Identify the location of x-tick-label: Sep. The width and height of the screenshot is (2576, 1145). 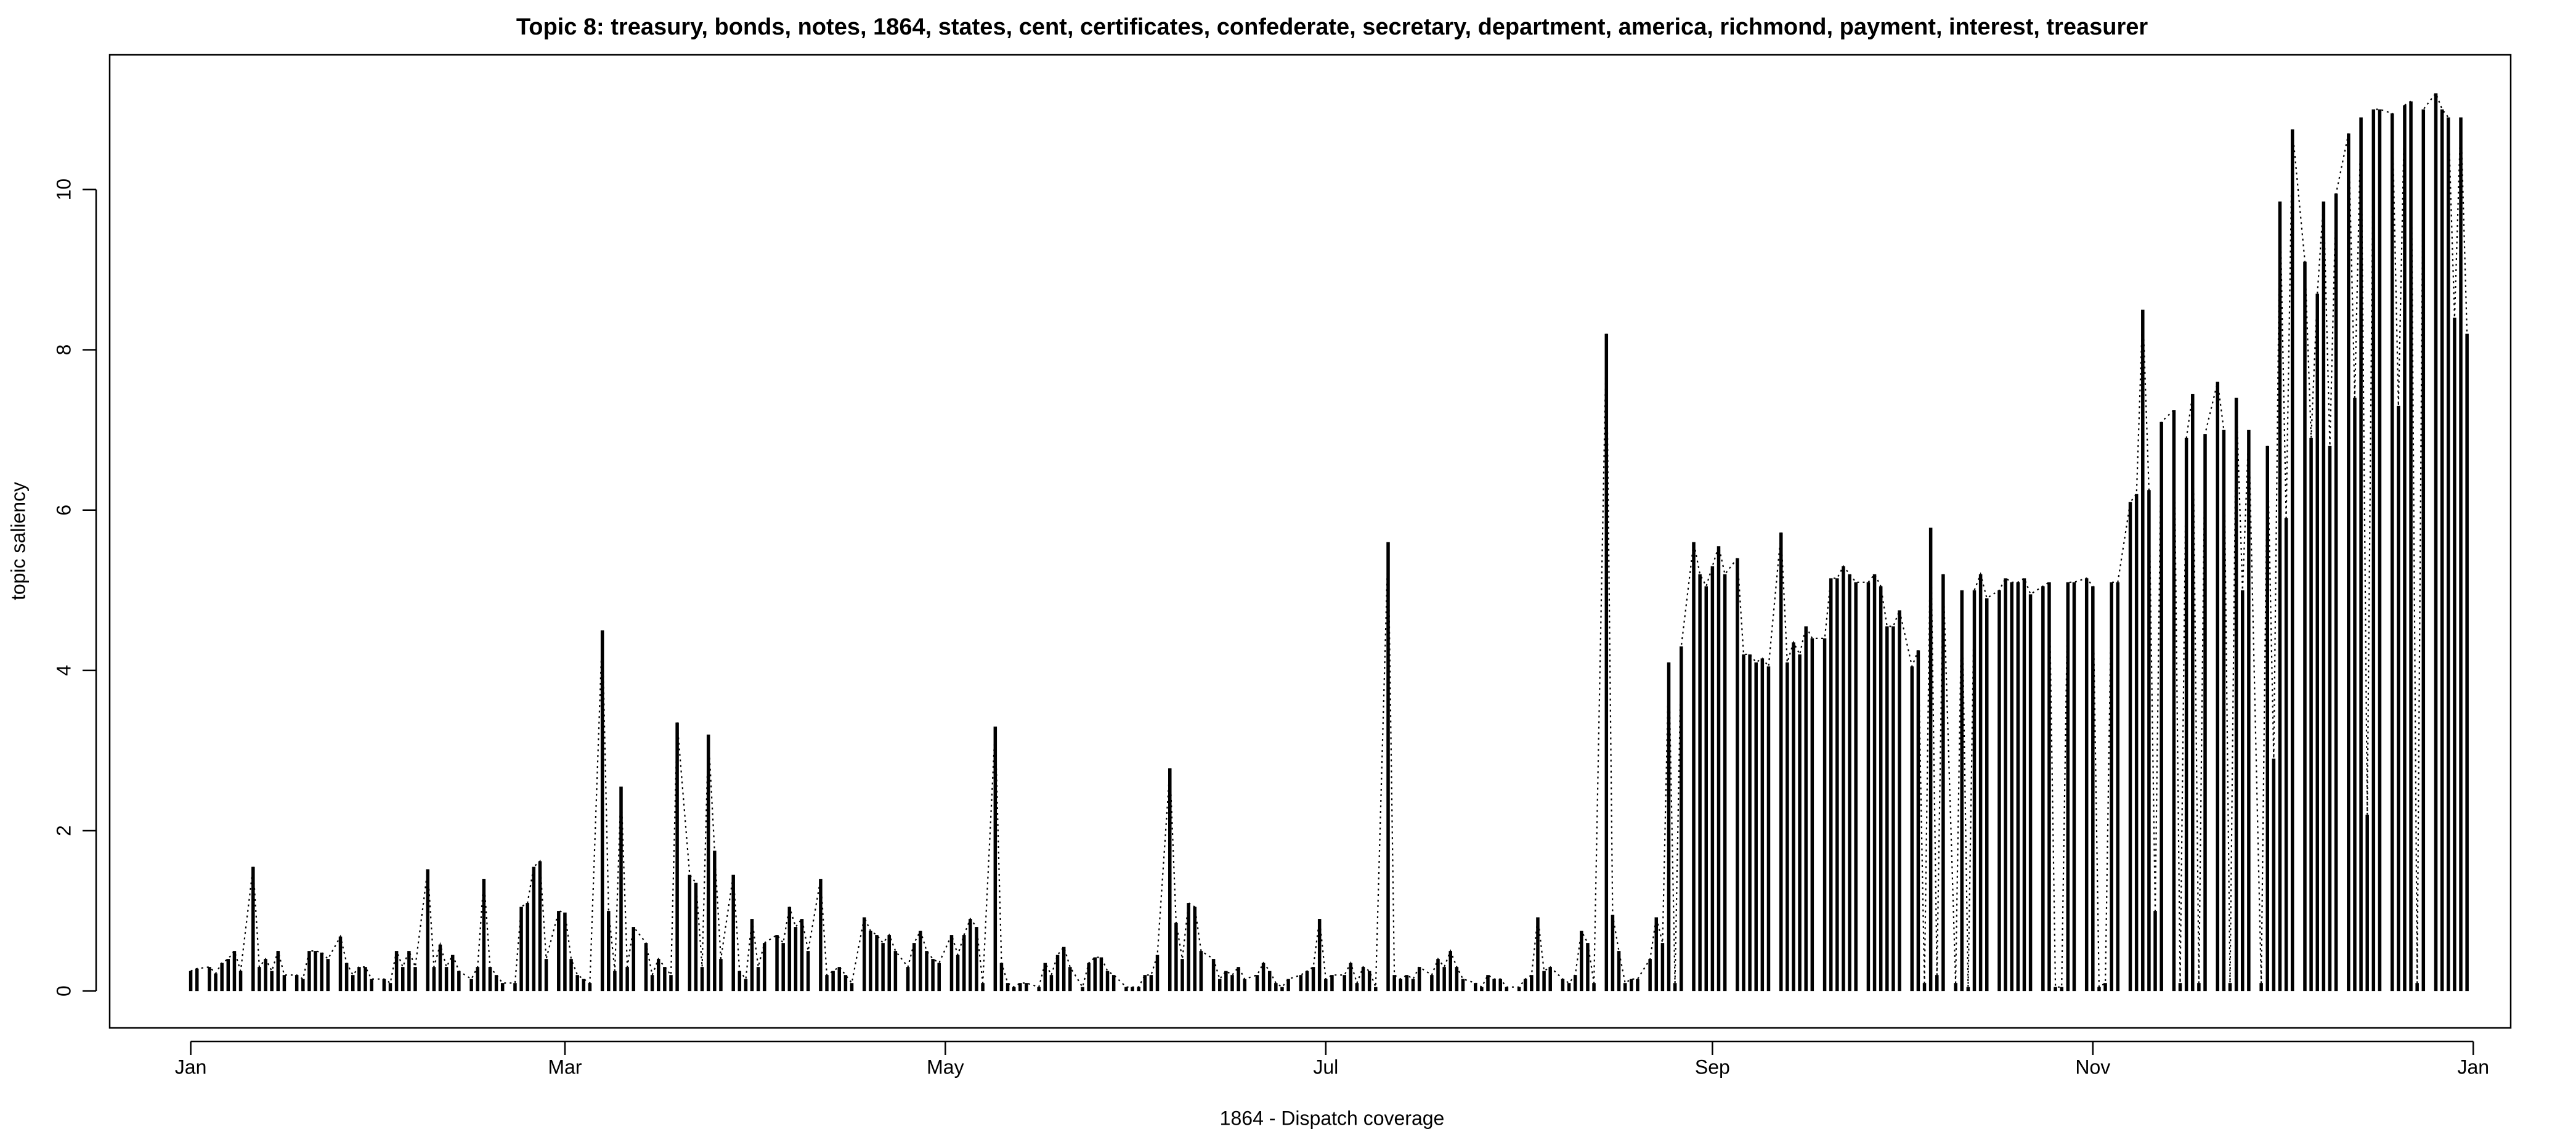
(1712, 1067).